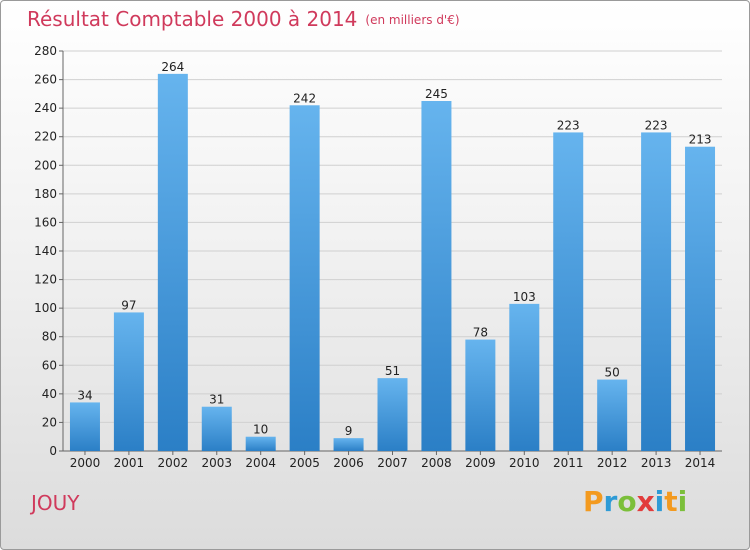 This screenshot has width=750, height=550. What do you see at coordinates (480, 333) in the screenshot?
I see `bar-value-label: 78` at bounding box center [480, 333].